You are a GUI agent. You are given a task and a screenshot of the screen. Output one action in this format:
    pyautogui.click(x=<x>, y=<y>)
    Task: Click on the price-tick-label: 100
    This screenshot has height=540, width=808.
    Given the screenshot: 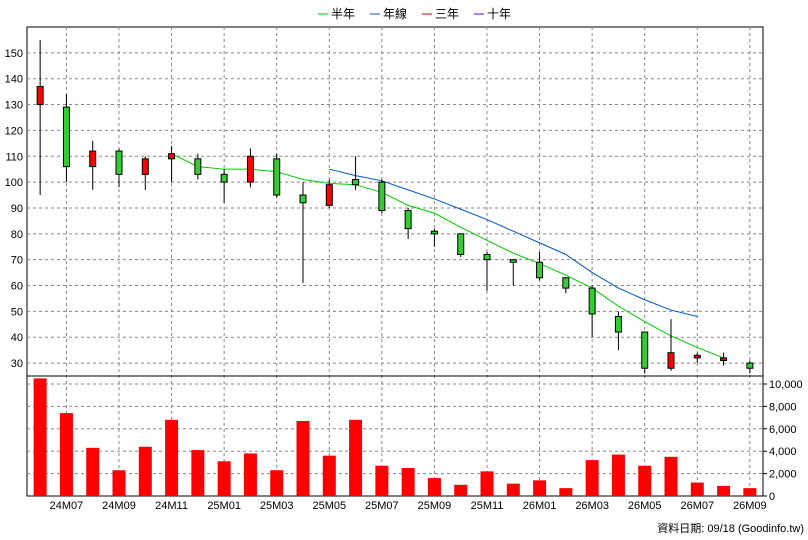 What is the action you would take?
    pyautogui.click(x=14, y=183)
    